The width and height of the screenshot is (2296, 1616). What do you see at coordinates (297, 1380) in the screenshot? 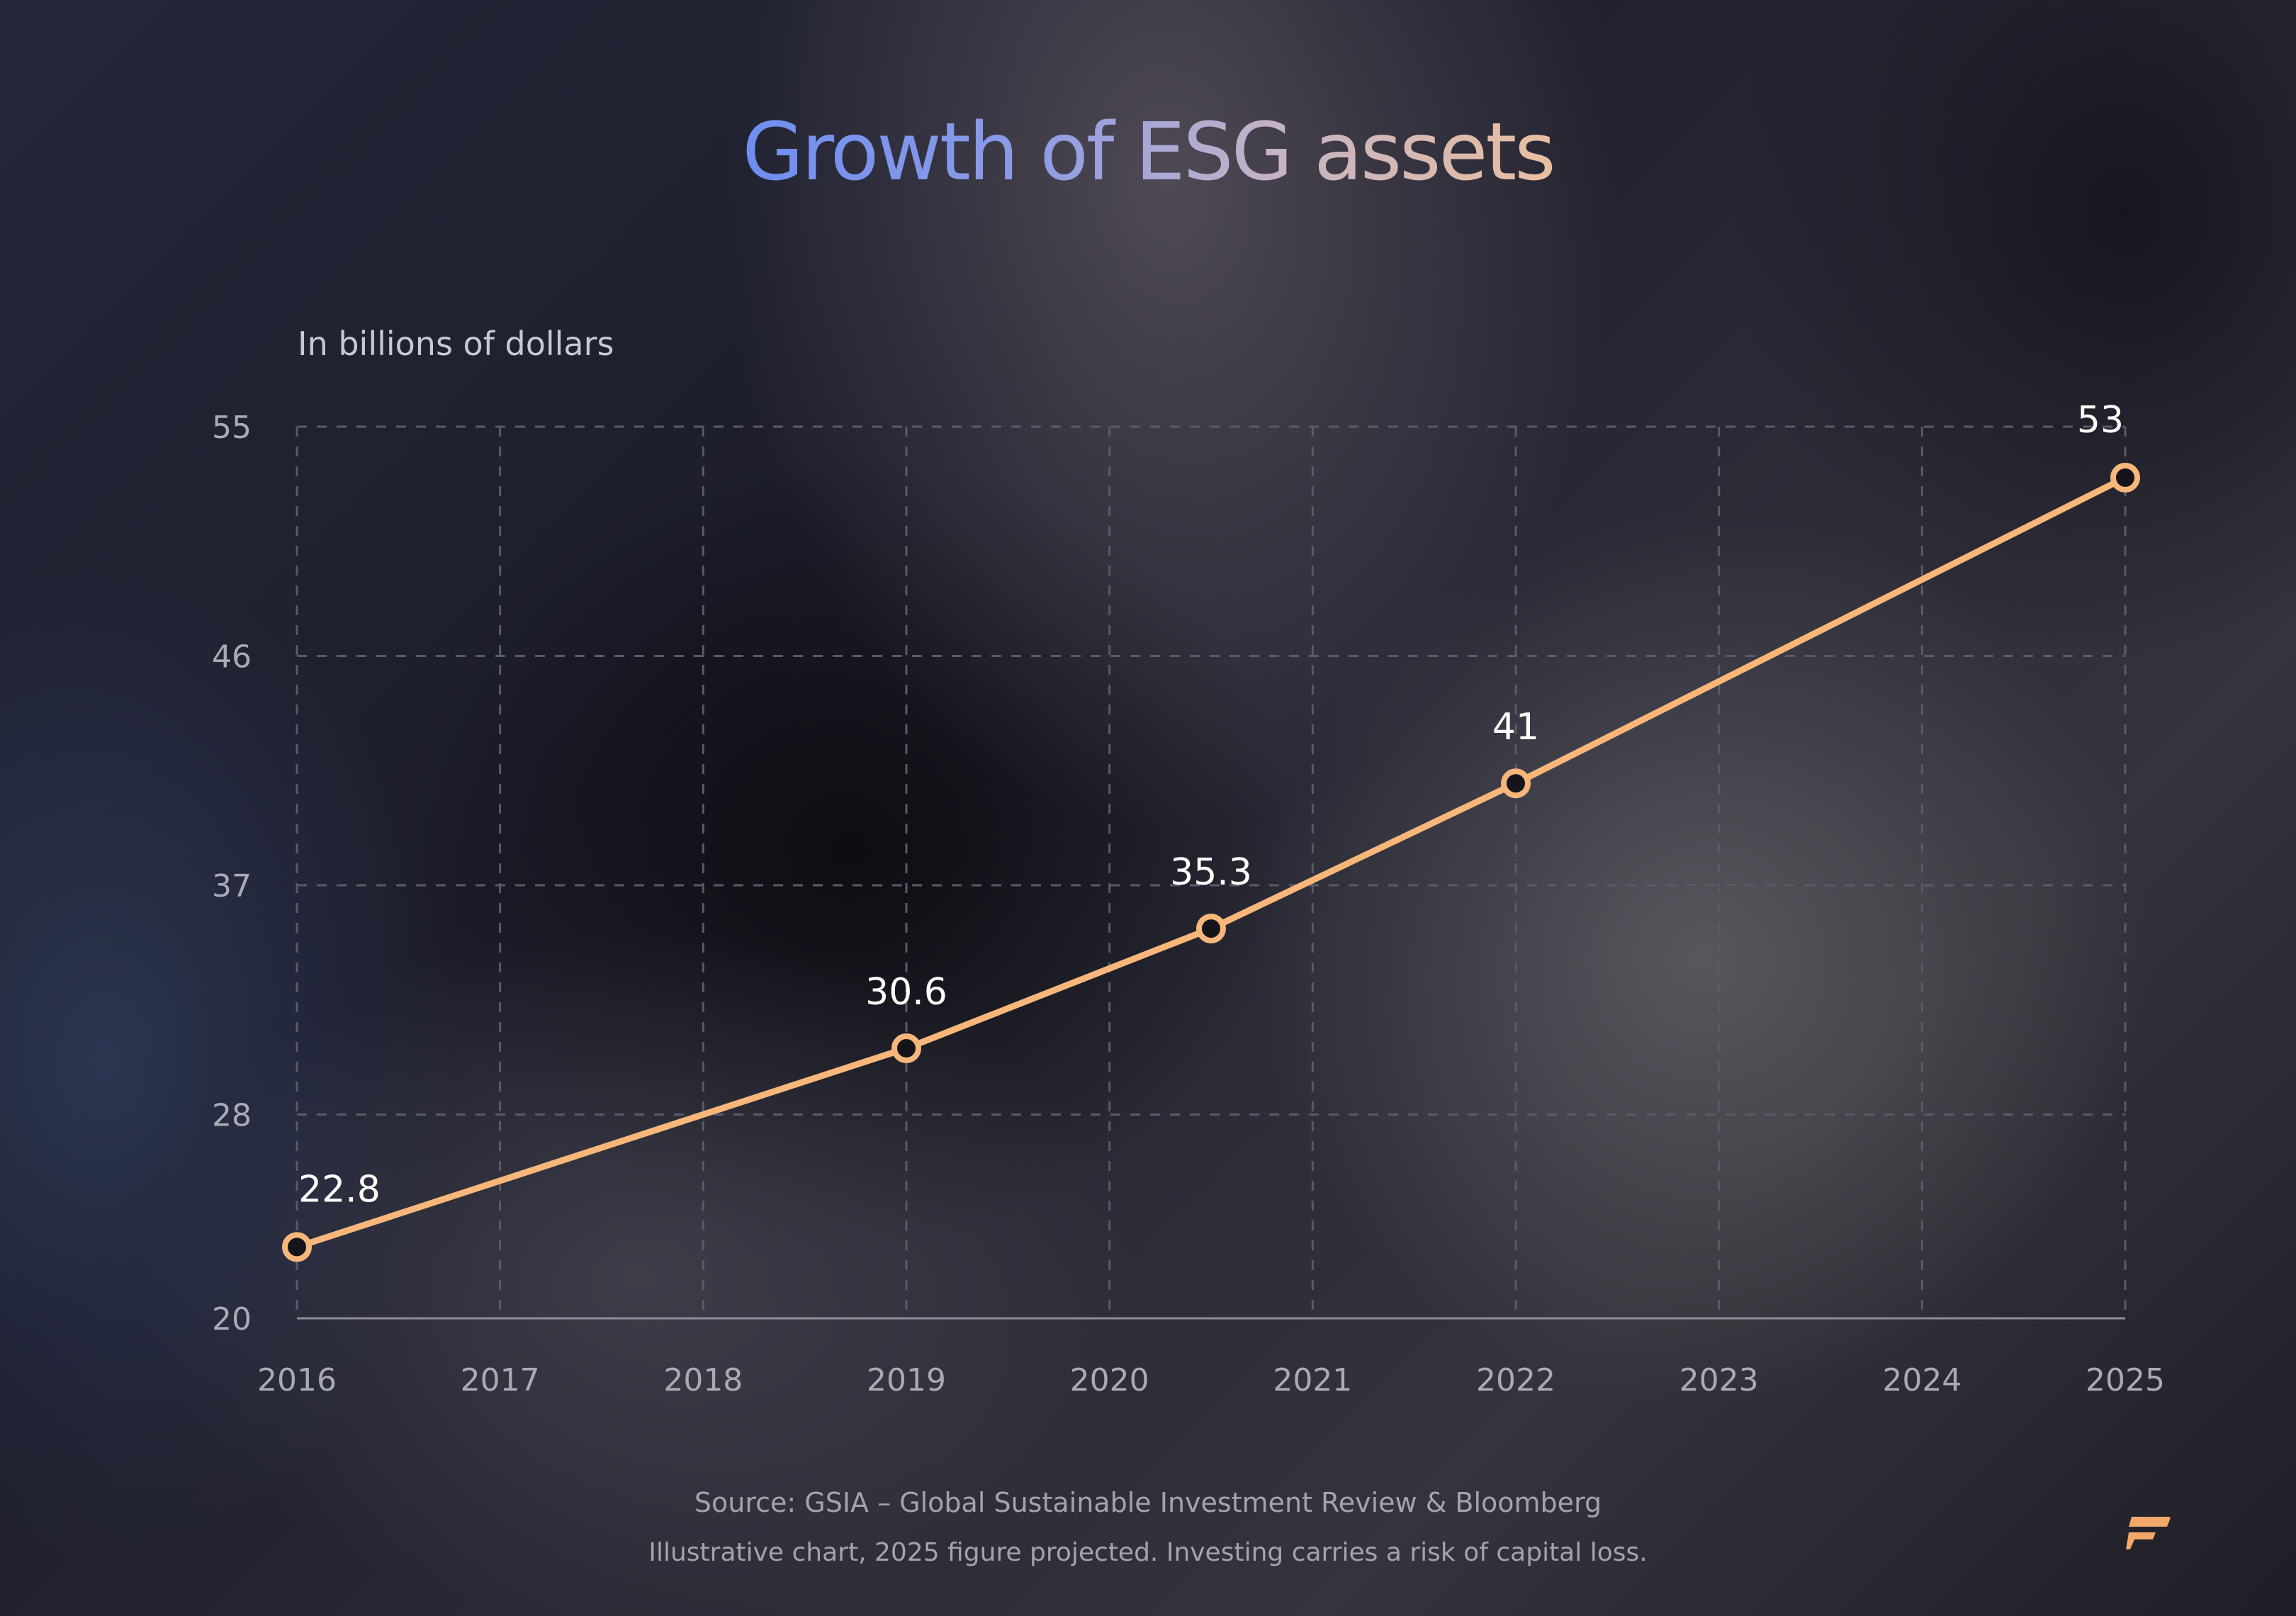
I see `x-tick-label: 2016` at bounding box center [297, 1380].